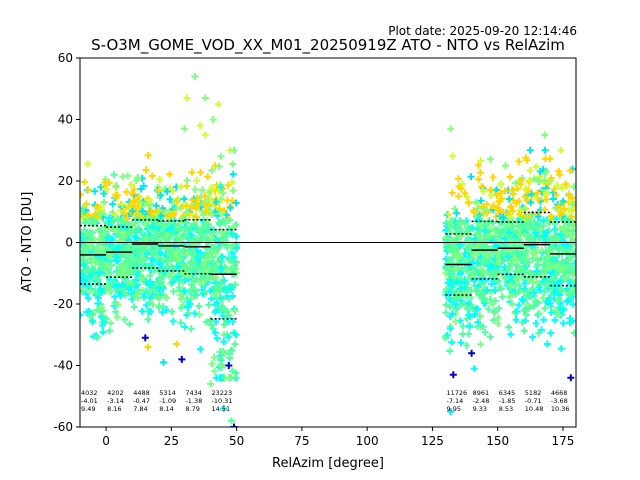  Describe the element at coordinates (115, 393) in the screenshot. I see `bin-count-label: 4202` at that location.